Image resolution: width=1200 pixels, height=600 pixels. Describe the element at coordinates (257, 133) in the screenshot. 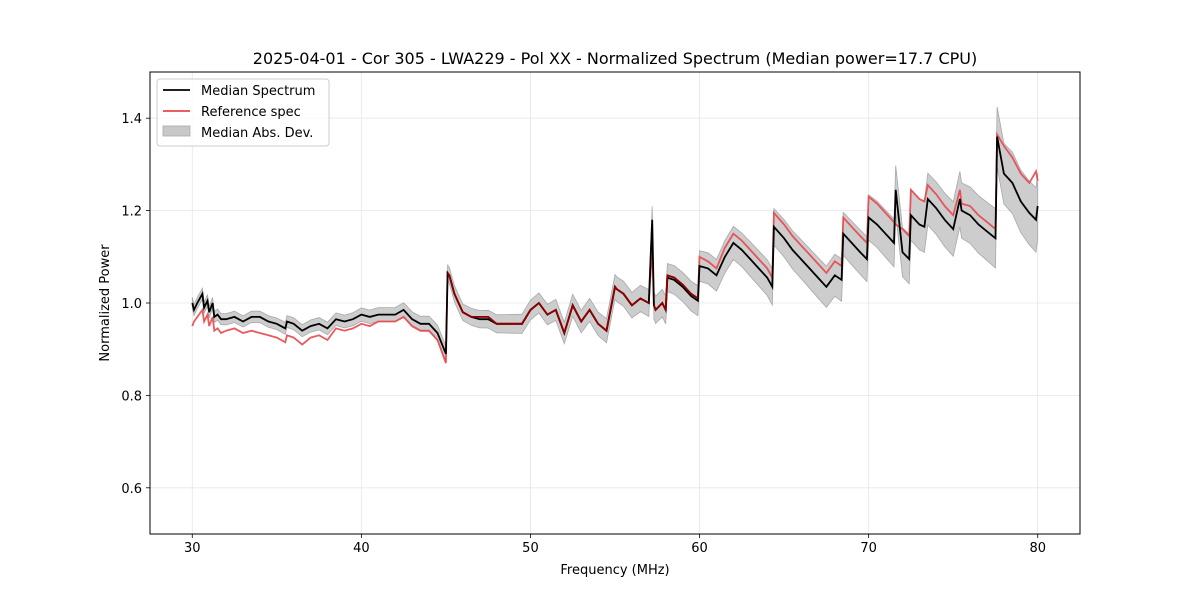

I see `legend-label-mad: Median Abs. Dev.` at that location.